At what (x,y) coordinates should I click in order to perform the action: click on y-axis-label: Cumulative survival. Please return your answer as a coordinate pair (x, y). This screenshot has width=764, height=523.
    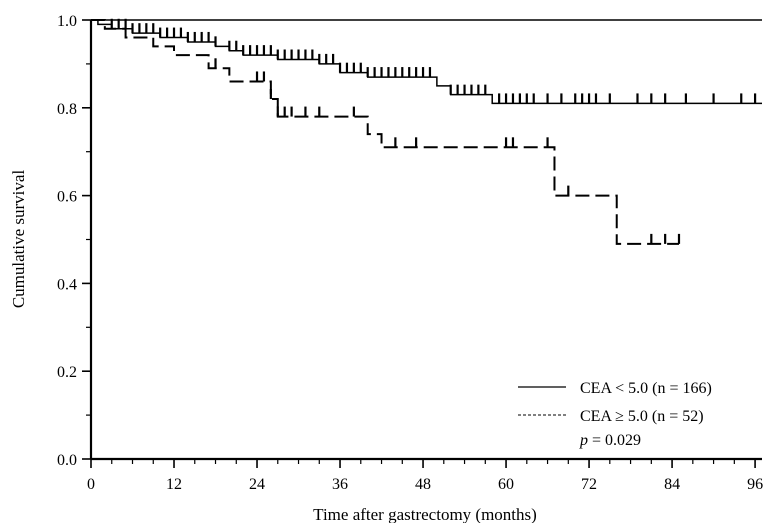
    Looking at the image, I should click on (18, 239).